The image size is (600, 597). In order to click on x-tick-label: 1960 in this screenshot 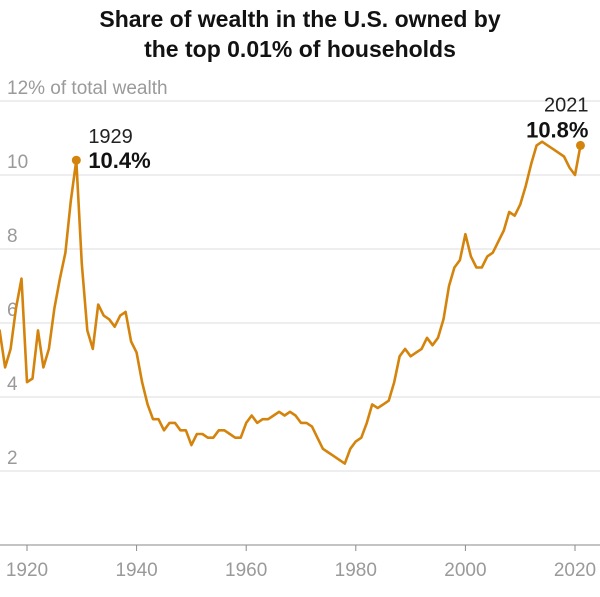, I will do `click(246, 570)`.